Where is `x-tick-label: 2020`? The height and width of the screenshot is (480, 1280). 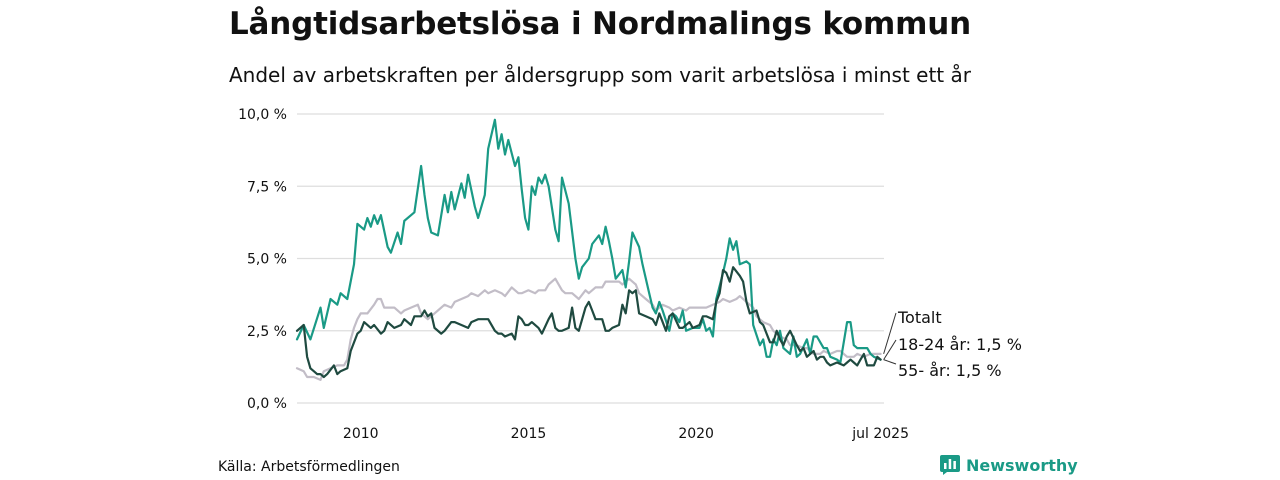
x-tick-label: 2020 is located at coordinates (696, 434).